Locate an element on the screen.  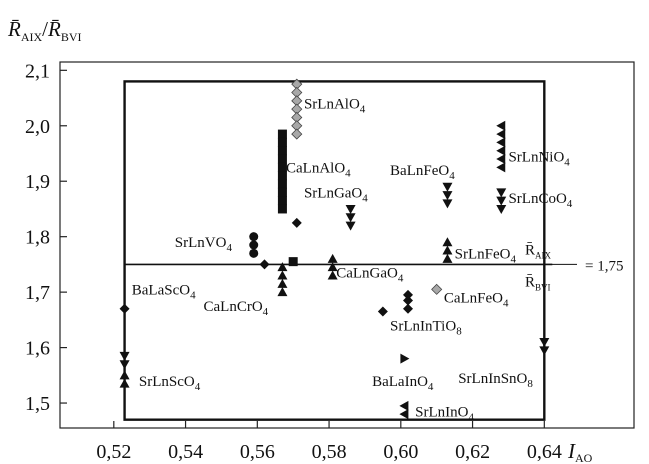
compound-label: SrLnCoO4 is located at coordinates (540, 200).